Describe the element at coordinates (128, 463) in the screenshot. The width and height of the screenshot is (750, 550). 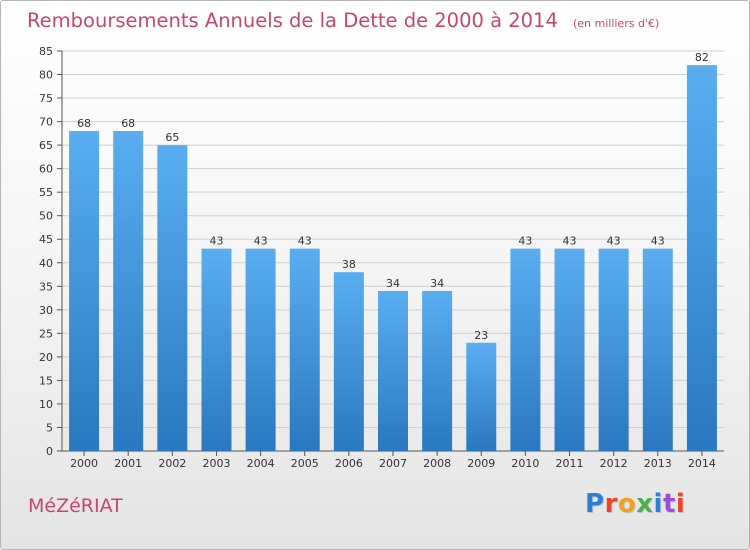
I see `x-tick-label: 2001` at that location.